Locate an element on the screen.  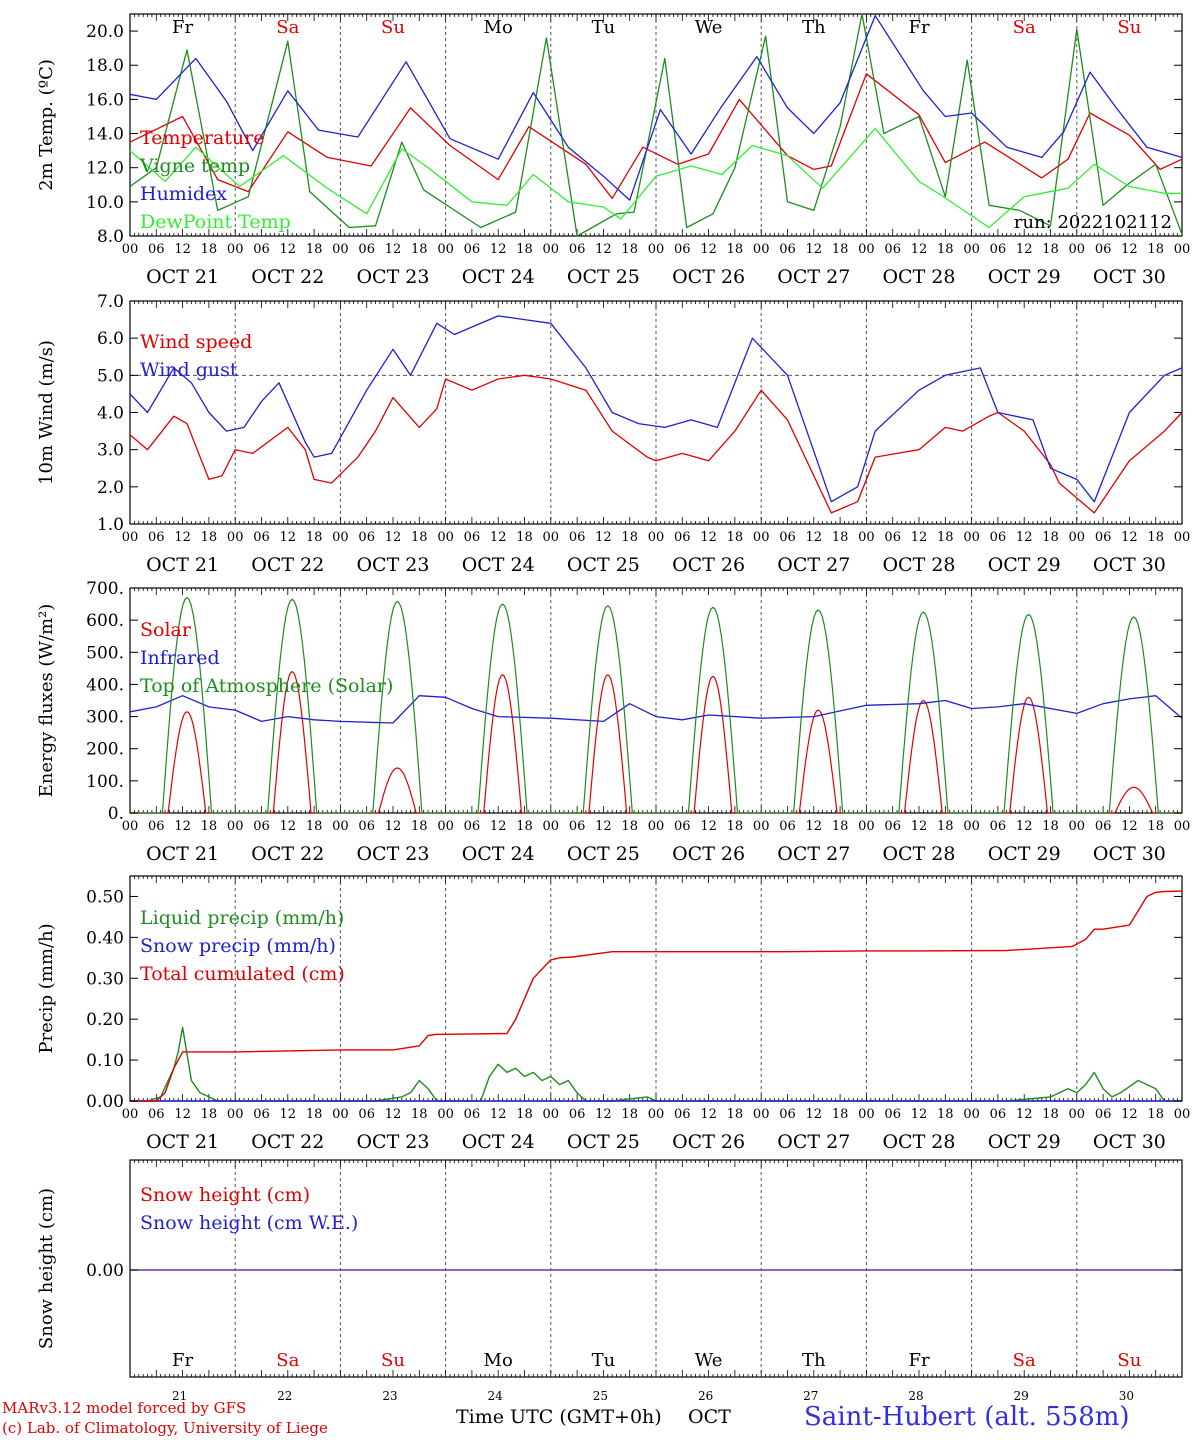
y-axis-title: 10m Wind (m/s) is located at coordinates (46, 412).